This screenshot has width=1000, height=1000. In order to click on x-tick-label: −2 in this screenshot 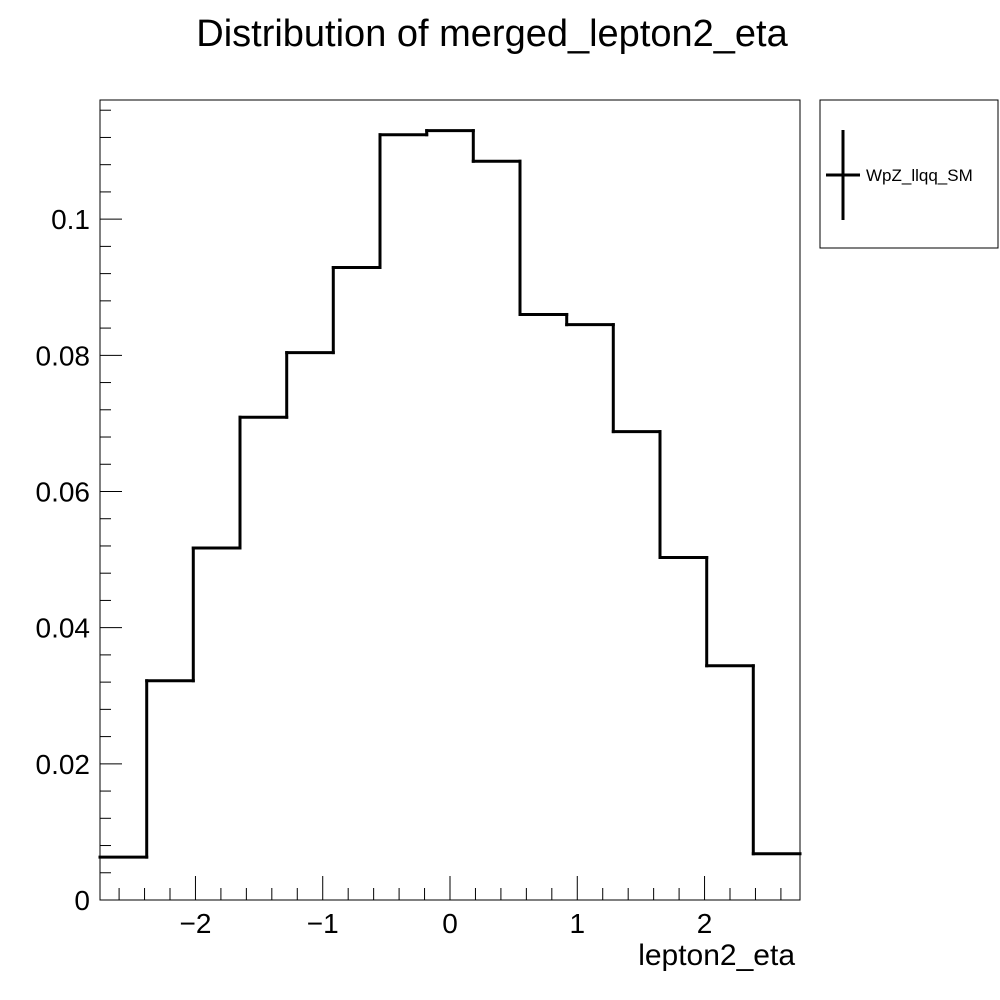, I will do `click(195, 923)`.